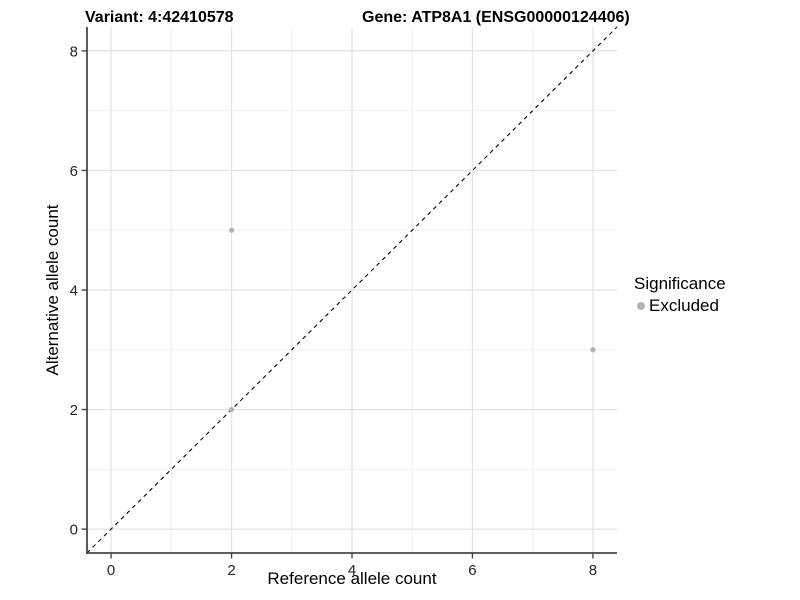 This screenshot has height=600, width=800. I want to click on chart-title-gene: Gene: ATP8A1 (ENSG00000124406), so click(496, 17).